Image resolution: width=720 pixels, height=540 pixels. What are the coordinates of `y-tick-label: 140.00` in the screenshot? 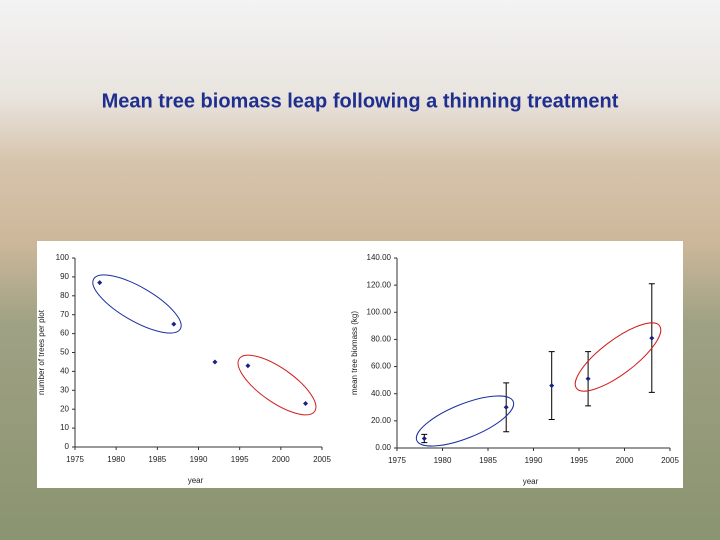 It's located at (379, 257).